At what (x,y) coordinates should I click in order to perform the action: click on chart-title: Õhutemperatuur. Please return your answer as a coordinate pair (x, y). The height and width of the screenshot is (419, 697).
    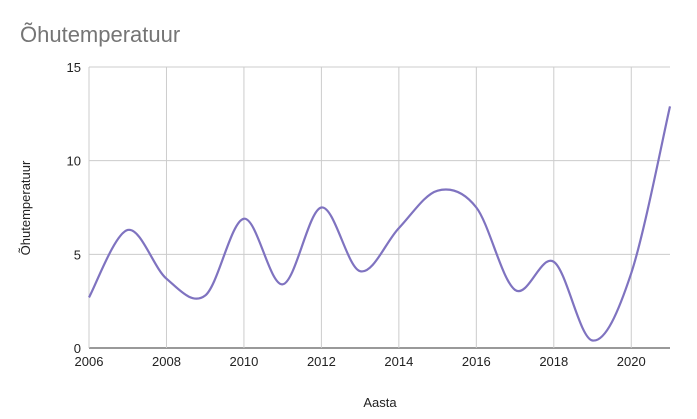
    Looking at the image, I should click on (100, 34).